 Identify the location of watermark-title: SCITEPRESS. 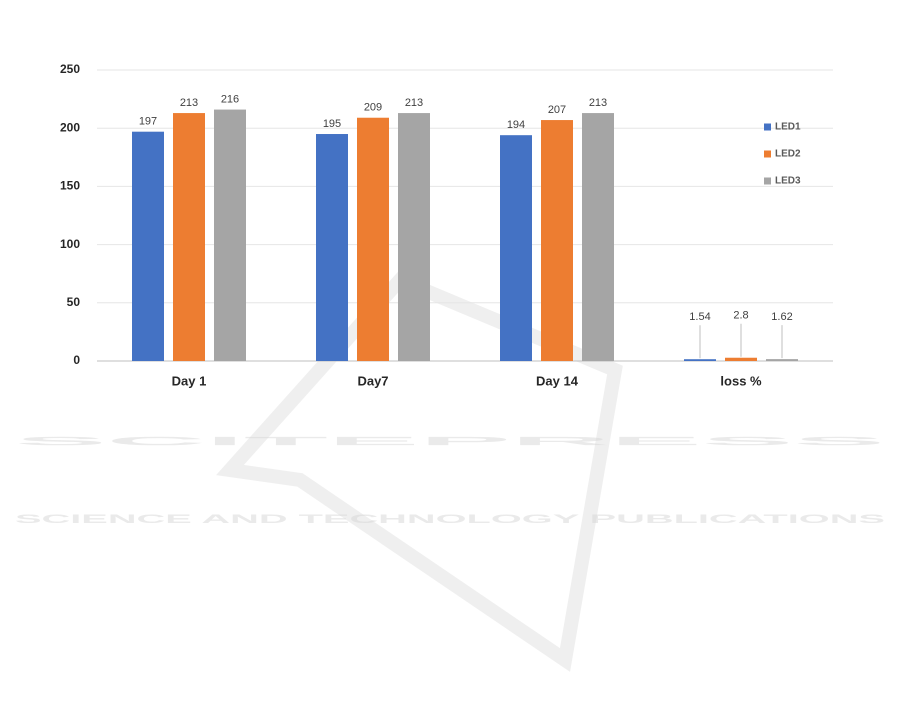
(450, 441).